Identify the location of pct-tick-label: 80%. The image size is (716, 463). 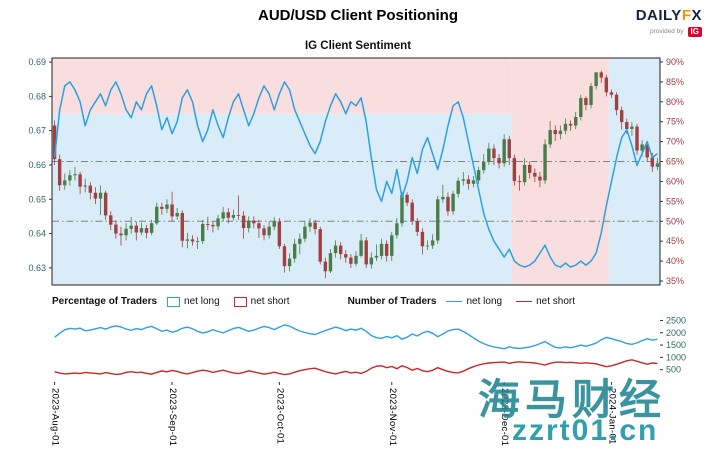
(675, 102).